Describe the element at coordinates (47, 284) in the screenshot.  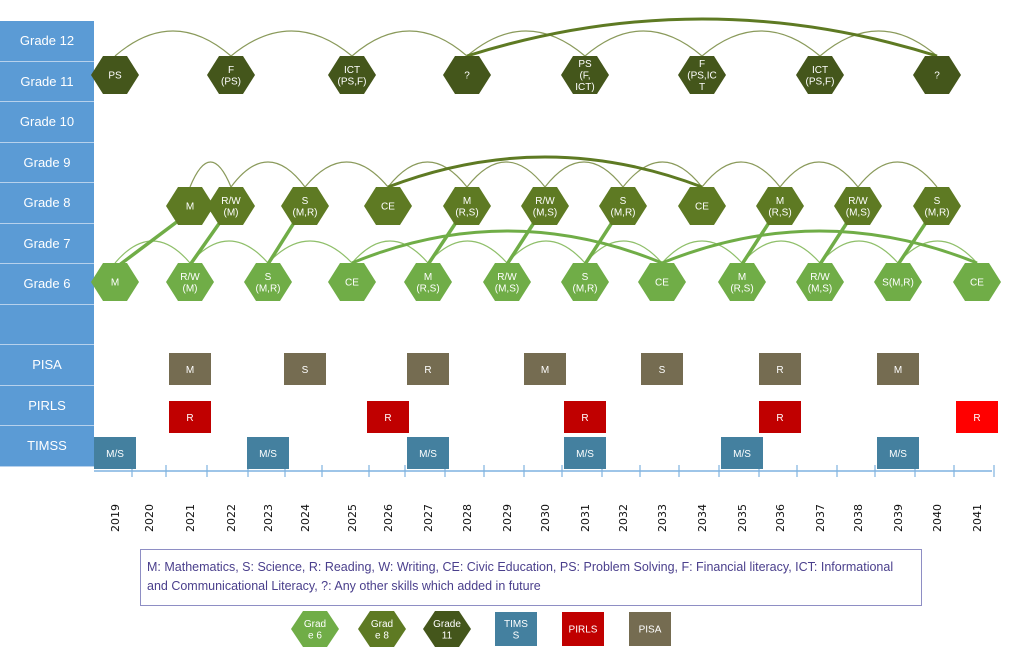
I see `row-label-grade-6: Grade 6` at that location.